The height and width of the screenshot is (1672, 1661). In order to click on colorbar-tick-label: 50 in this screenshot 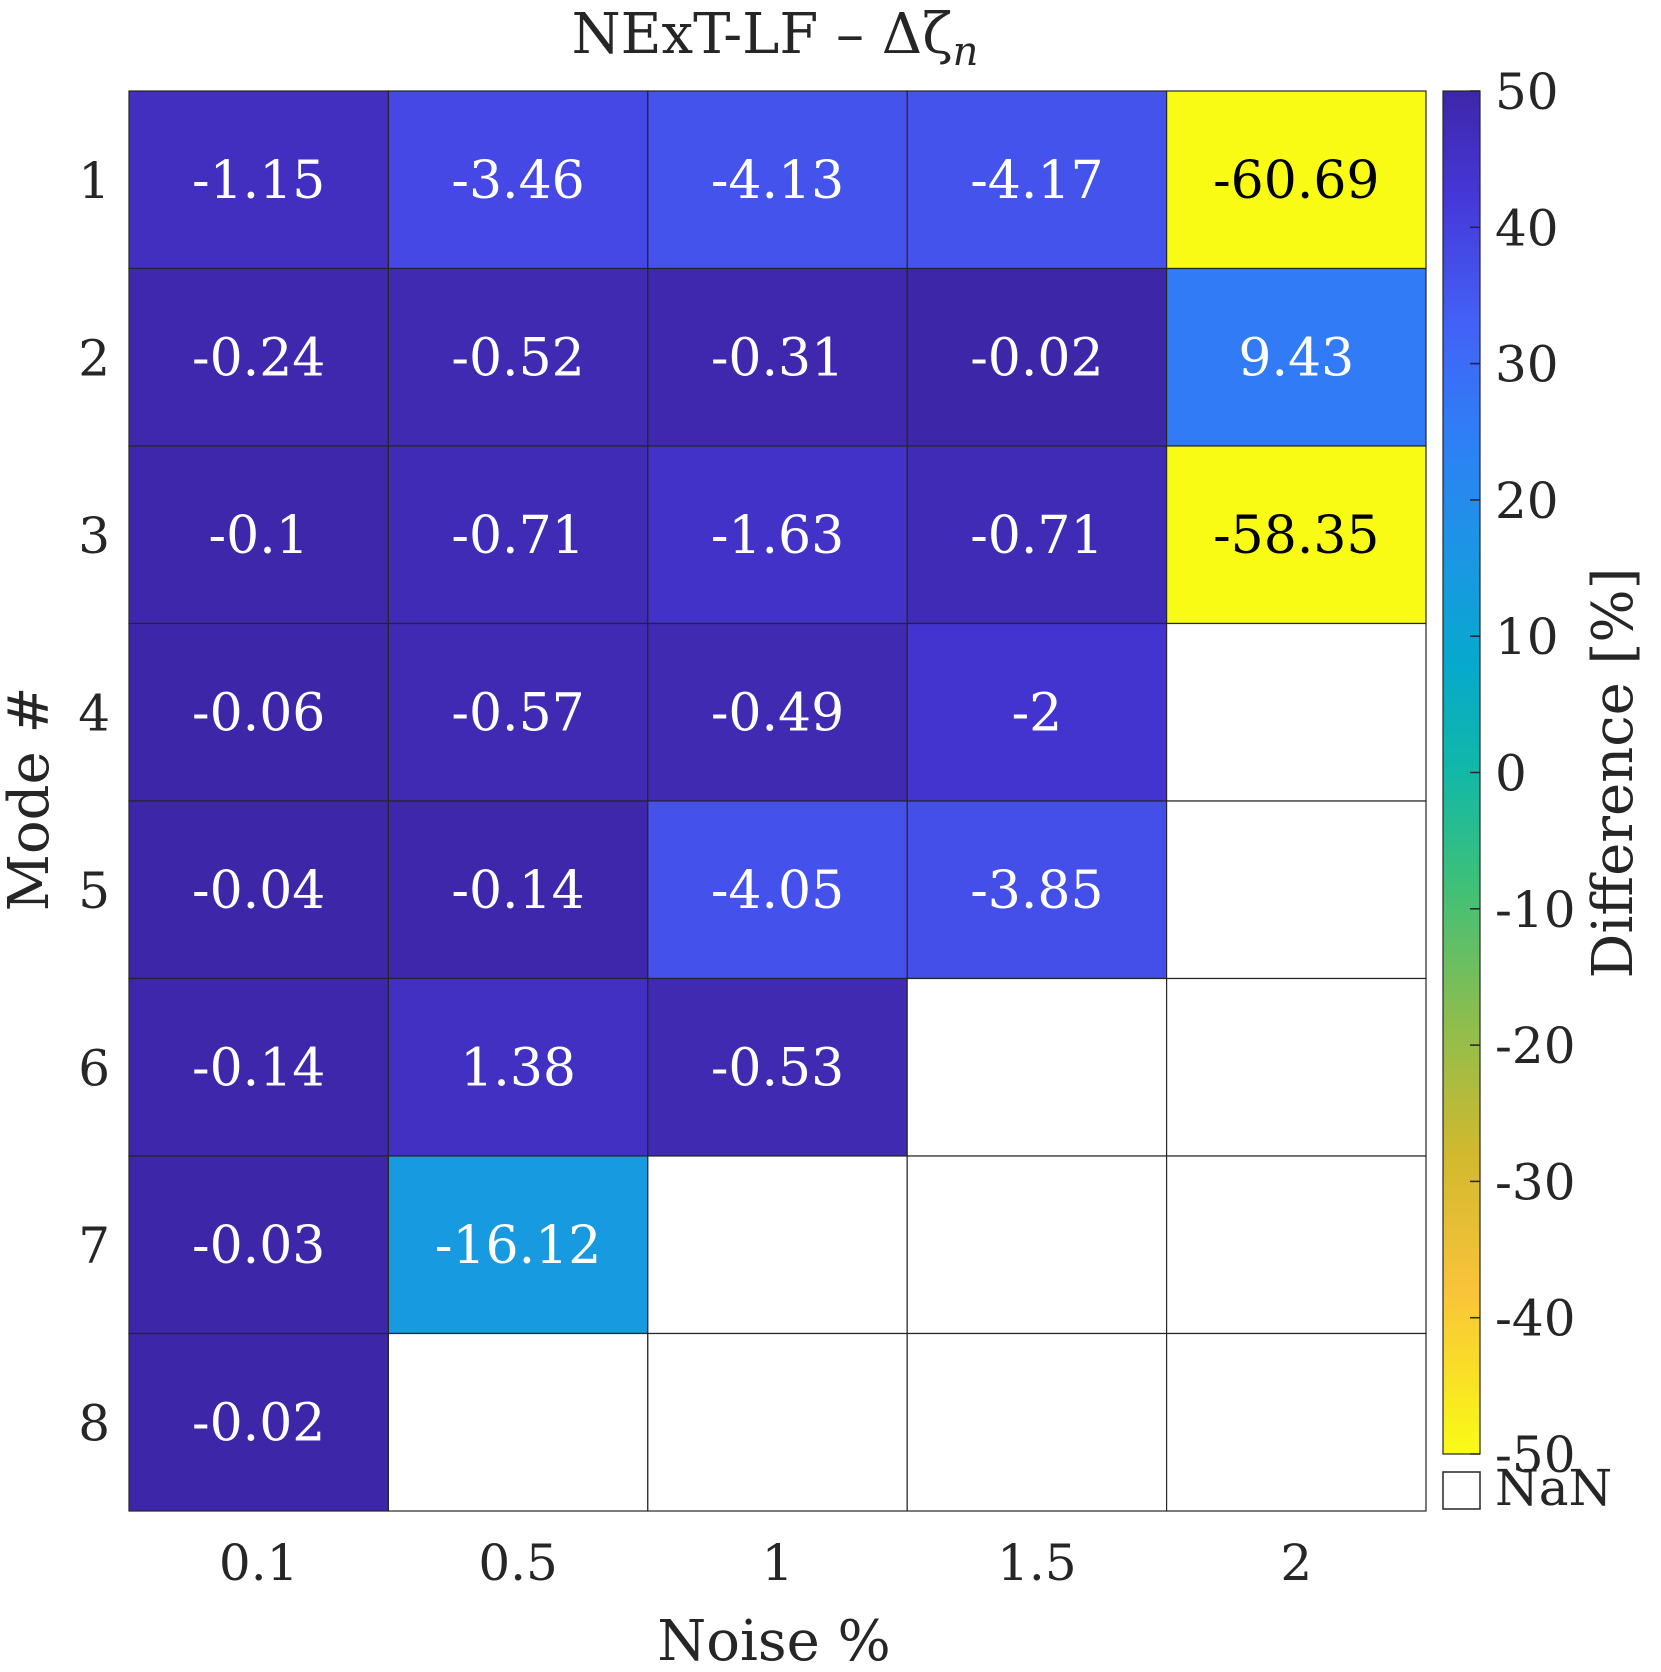, I will do `click(1527, 92)`.